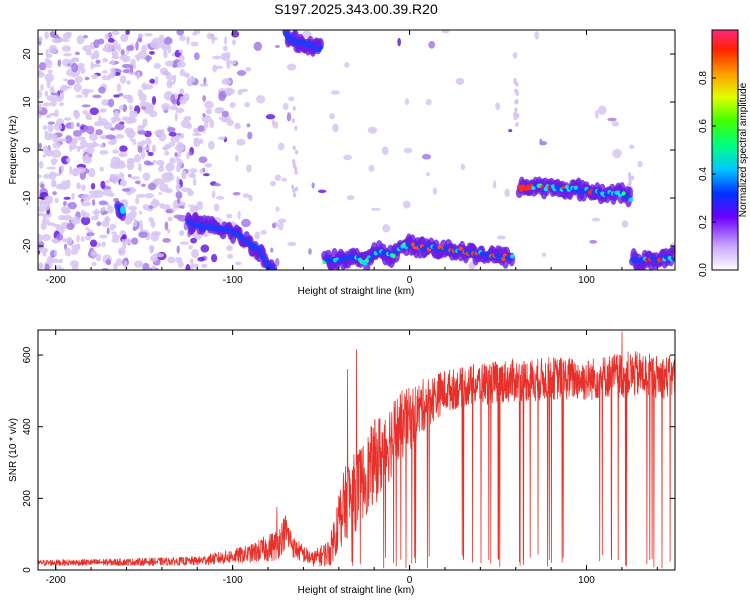 This screenshot has height=600, width=750. I want to click on snr-x-axis-label: Height of straight line (km), so click(356, 590).